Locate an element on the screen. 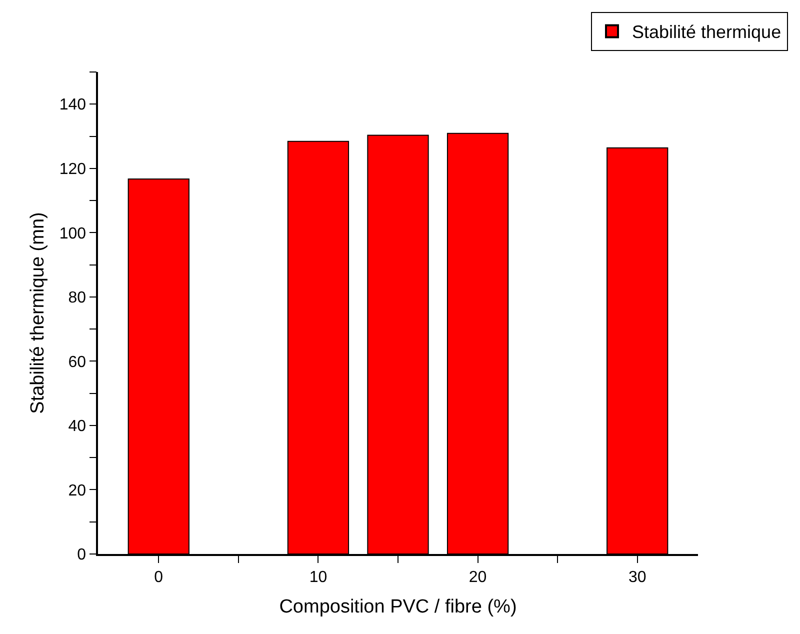 The image size is (800, 634). legend-label: Stabilité thermique is located at coordinates (707, 32).